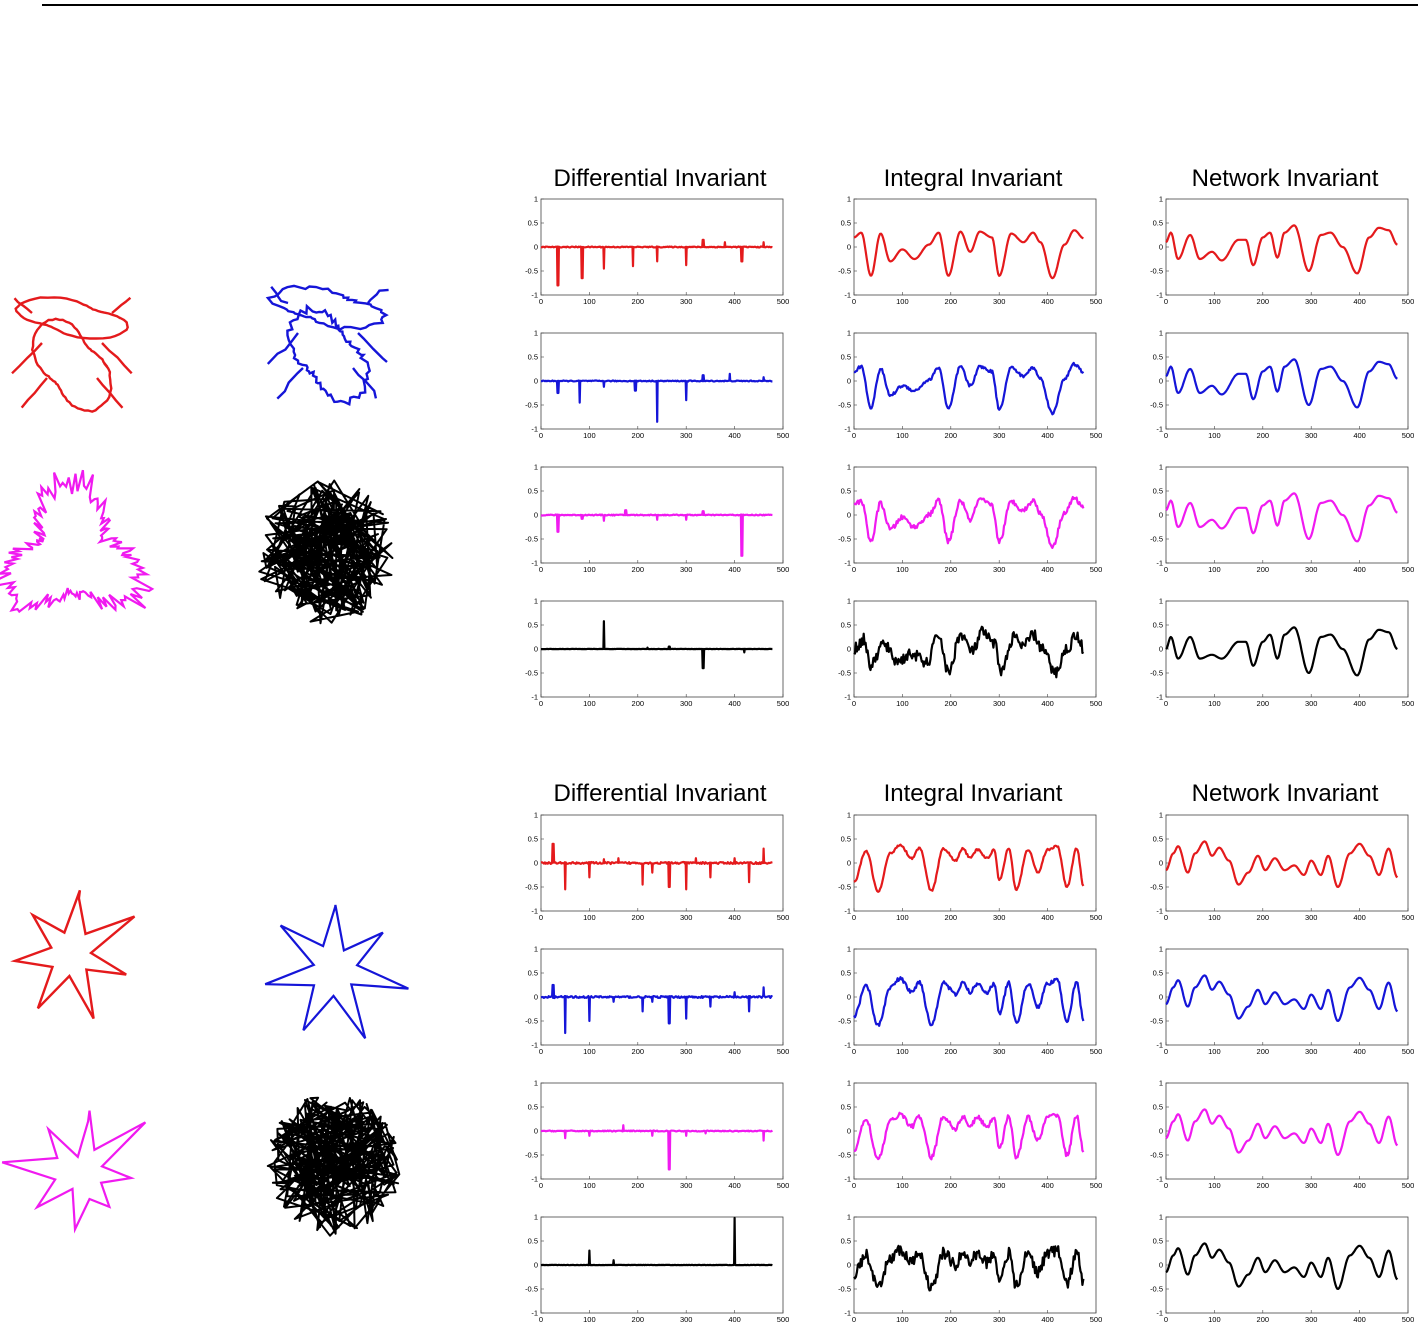  I want to click on subplot-network-blue: 0 100 200 300 400 500 -1 -0.5 0 0.5 1, so click(1282, 385).